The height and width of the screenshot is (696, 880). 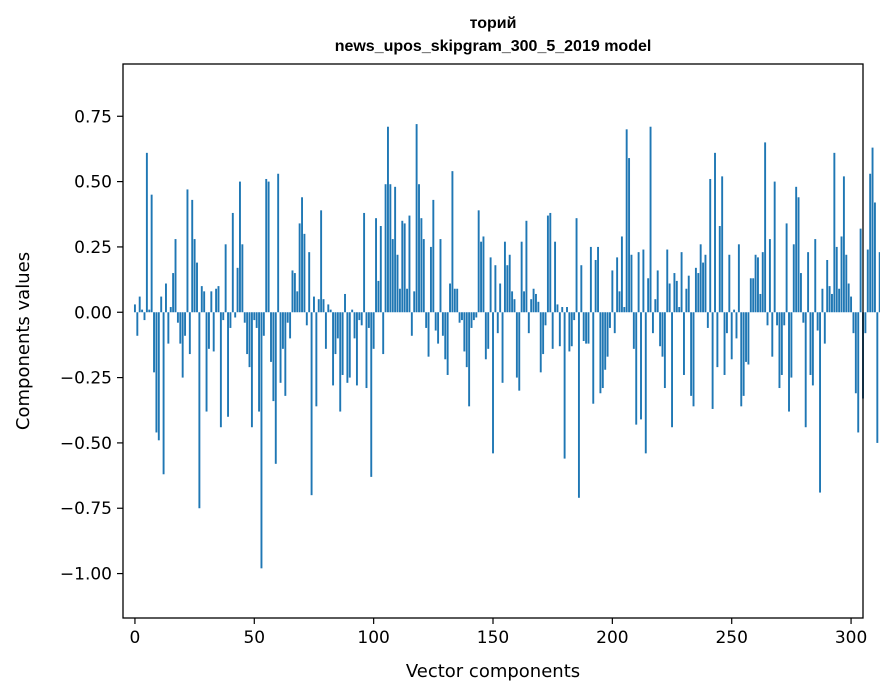 I want to click on x-tick-label: 200, so click(x=612, y=638).